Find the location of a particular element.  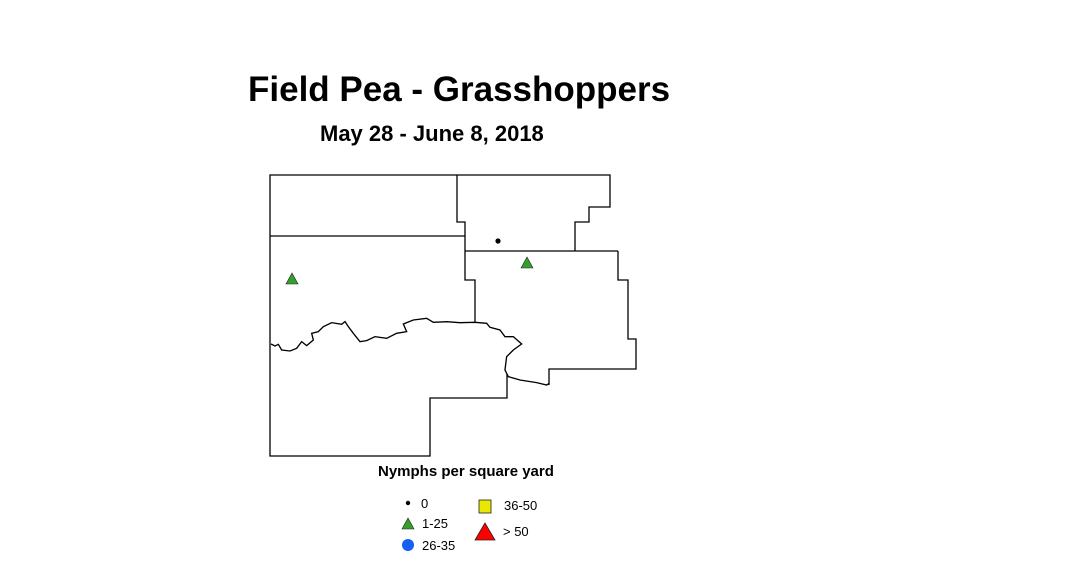

legend-red-triangle-icon is located at coordinates (485, 531).